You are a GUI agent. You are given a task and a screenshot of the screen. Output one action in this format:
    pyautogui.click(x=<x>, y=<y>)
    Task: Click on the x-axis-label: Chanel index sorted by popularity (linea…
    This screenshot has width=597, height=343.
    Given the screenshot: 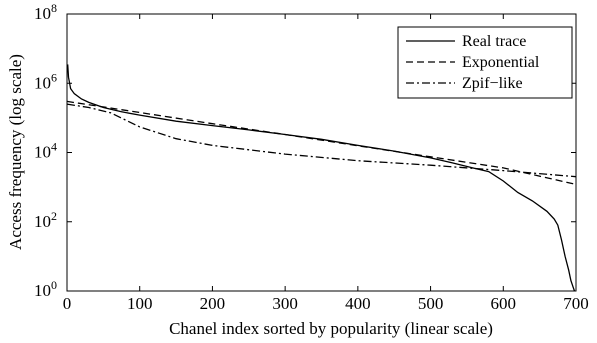 What is the action you would take?
    pyautogui.click(x=331, y=328)
    